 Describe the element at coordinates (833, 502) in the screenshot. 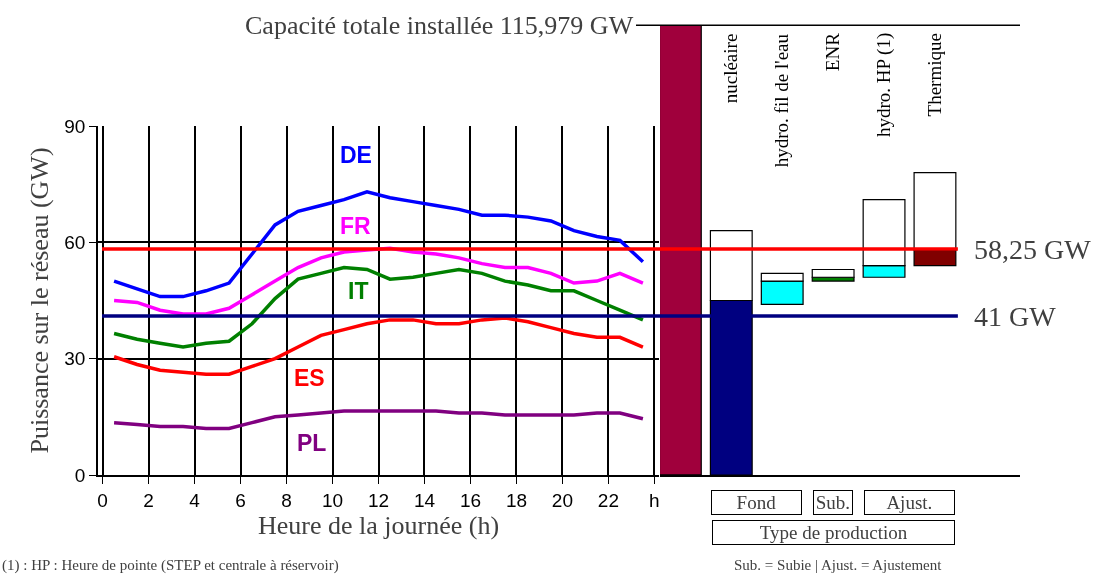

I see `text: Sub.` at that location.